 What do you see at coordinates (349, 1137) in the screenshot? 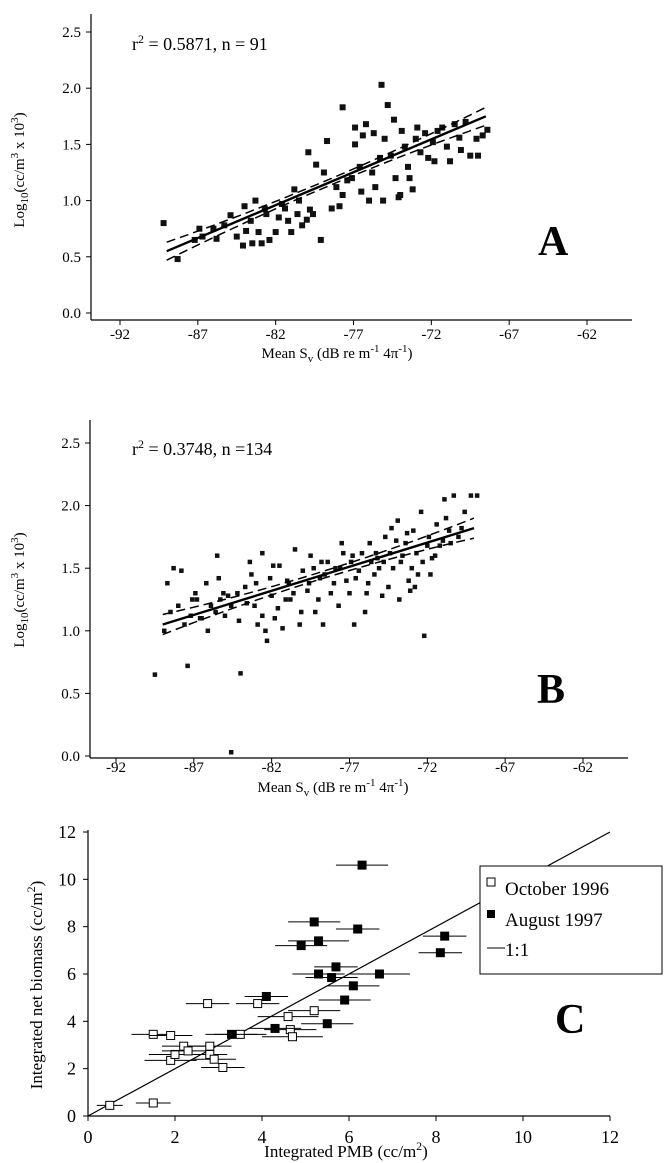
I see `x-tick-label: 6` at bounding box center [349, 1137].